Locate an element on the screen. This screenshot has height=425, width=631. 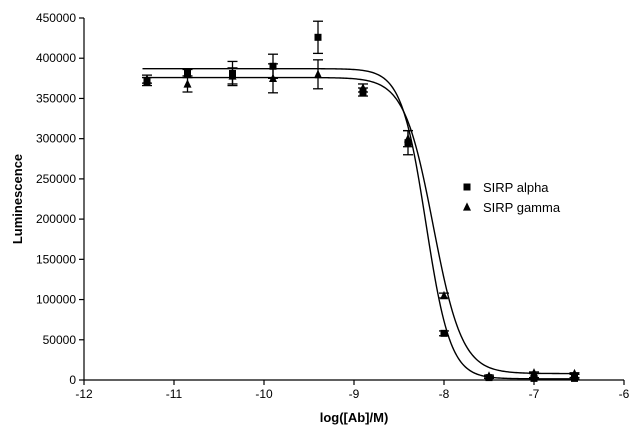
legend-label-sirp-gamma: SIRP gamma is located at coordinates (522, 207).